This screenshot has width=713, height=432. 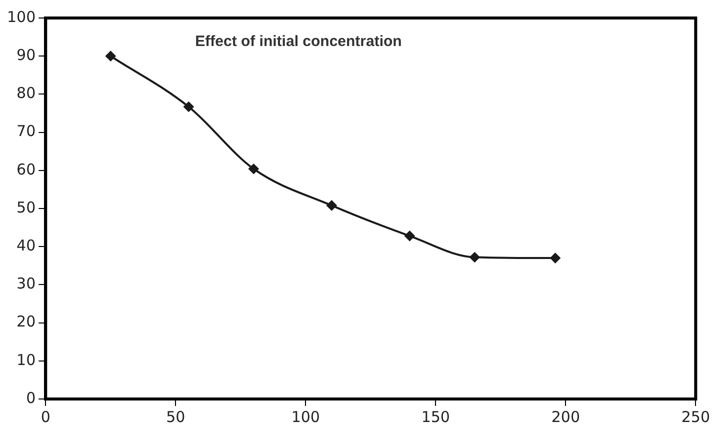 I want to click on x-tick-label: 50, so click(x=176, y=417).